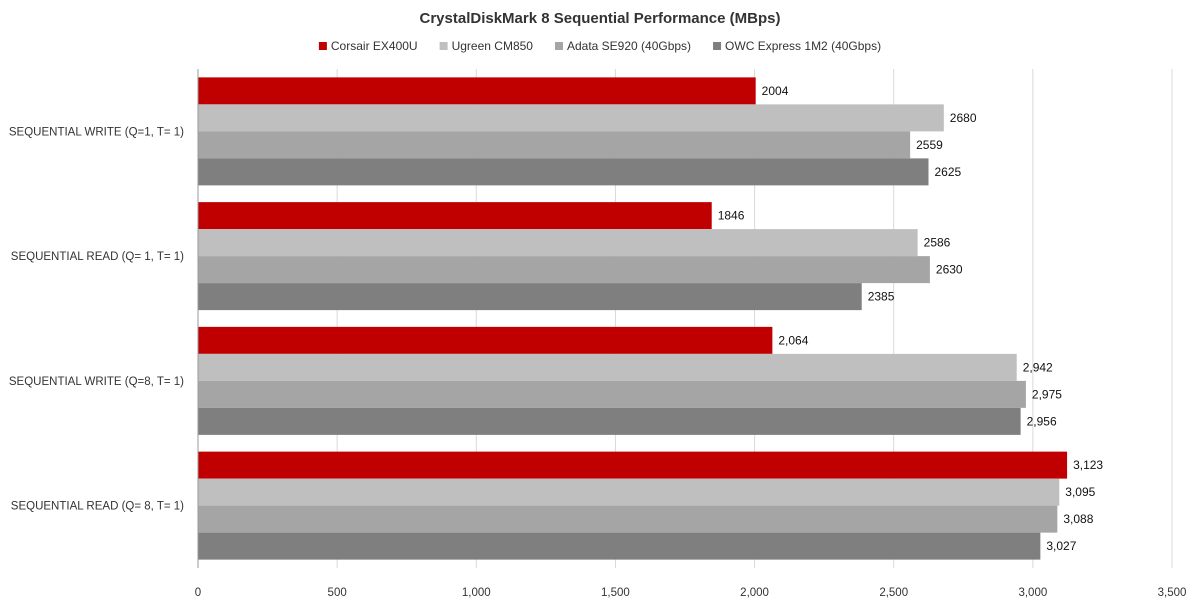 The image size is (1200, 606). What do you see at coordinates (629, 46) in the screenshot?
I see `legend-label: Adata SE920 (40Gbps)` at bounding box center [629, 46].